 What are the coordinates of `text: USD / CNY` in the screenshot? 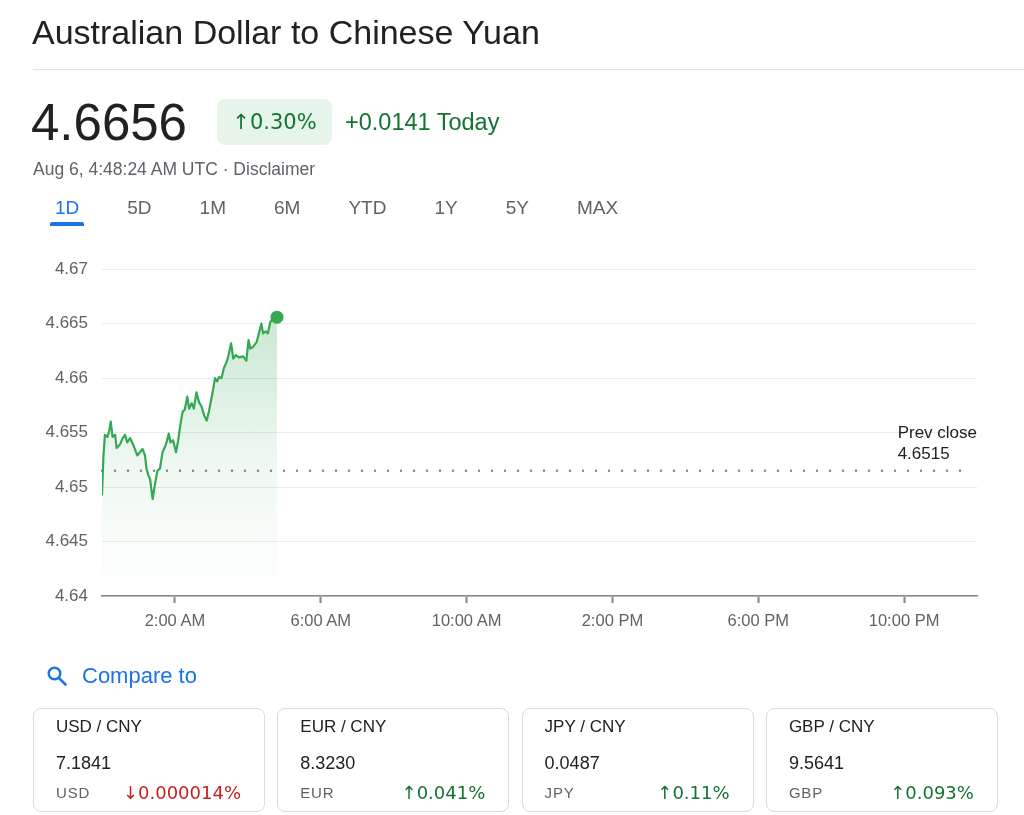 It's located at (99, 727).